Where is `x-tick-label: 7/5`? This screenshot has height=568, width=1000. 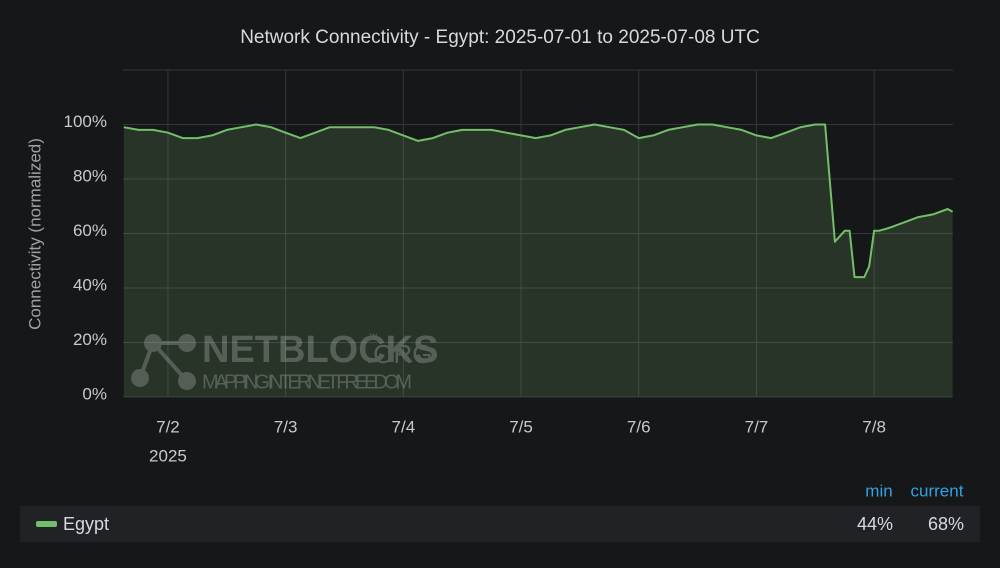 x-tick-label: 7/5 is located at coordinates (521, 426).